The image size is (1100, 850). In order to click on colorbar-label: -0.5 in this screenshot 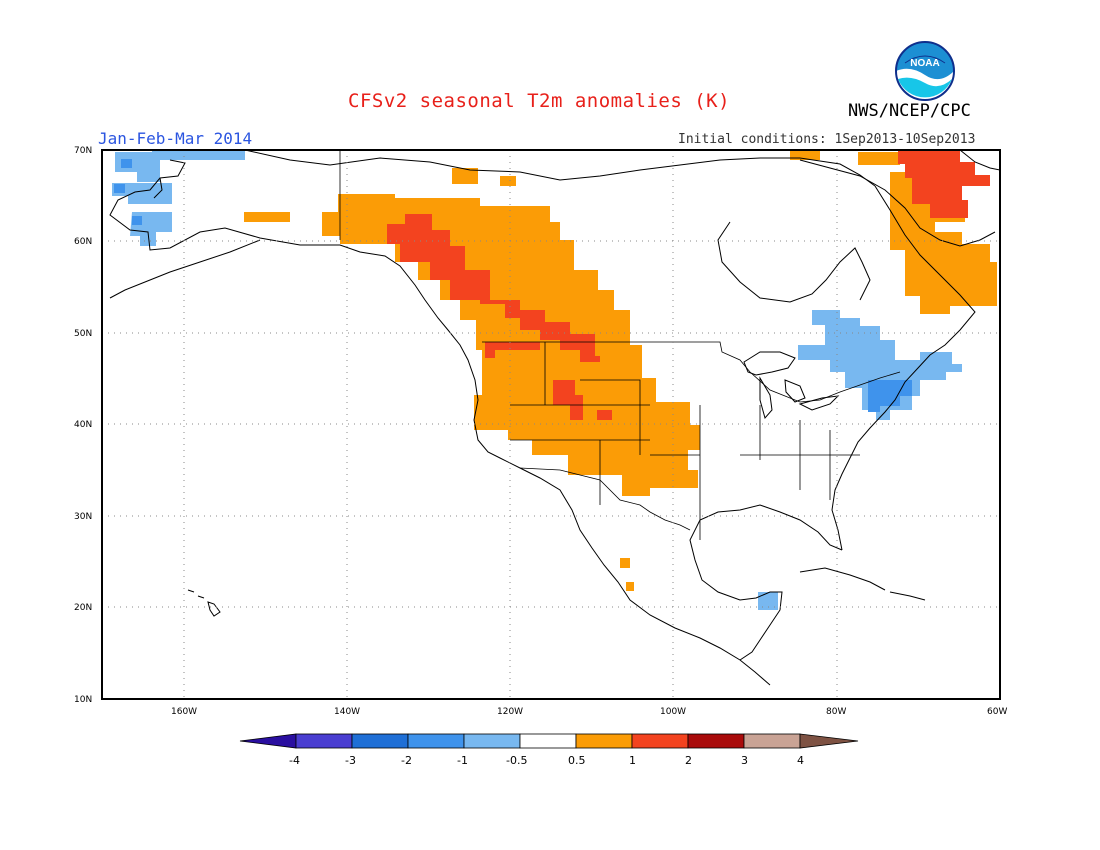, I will do `click(516, 760)`.